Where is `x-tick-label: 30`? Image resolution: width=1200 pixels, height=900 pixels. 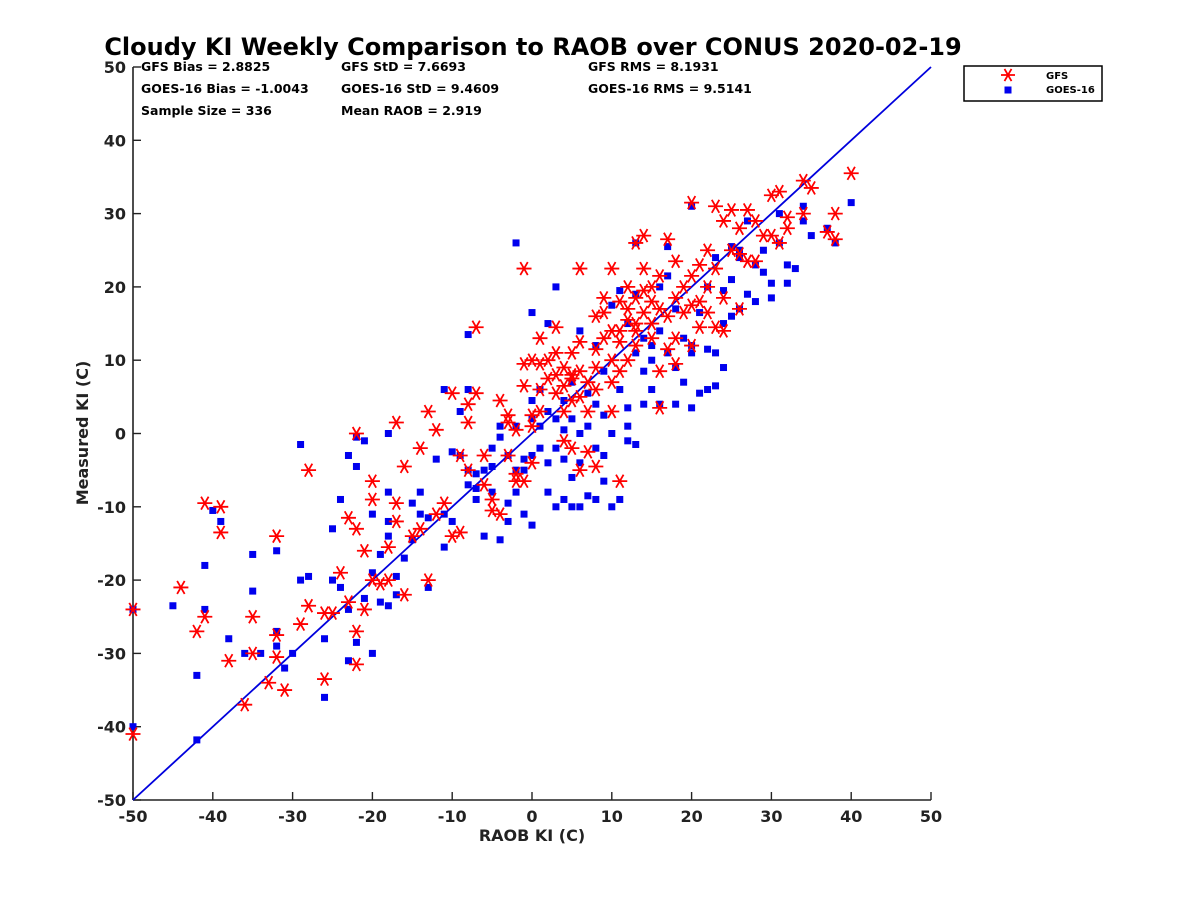 x-tick-label: 30 is located at coordinates (771, 816).